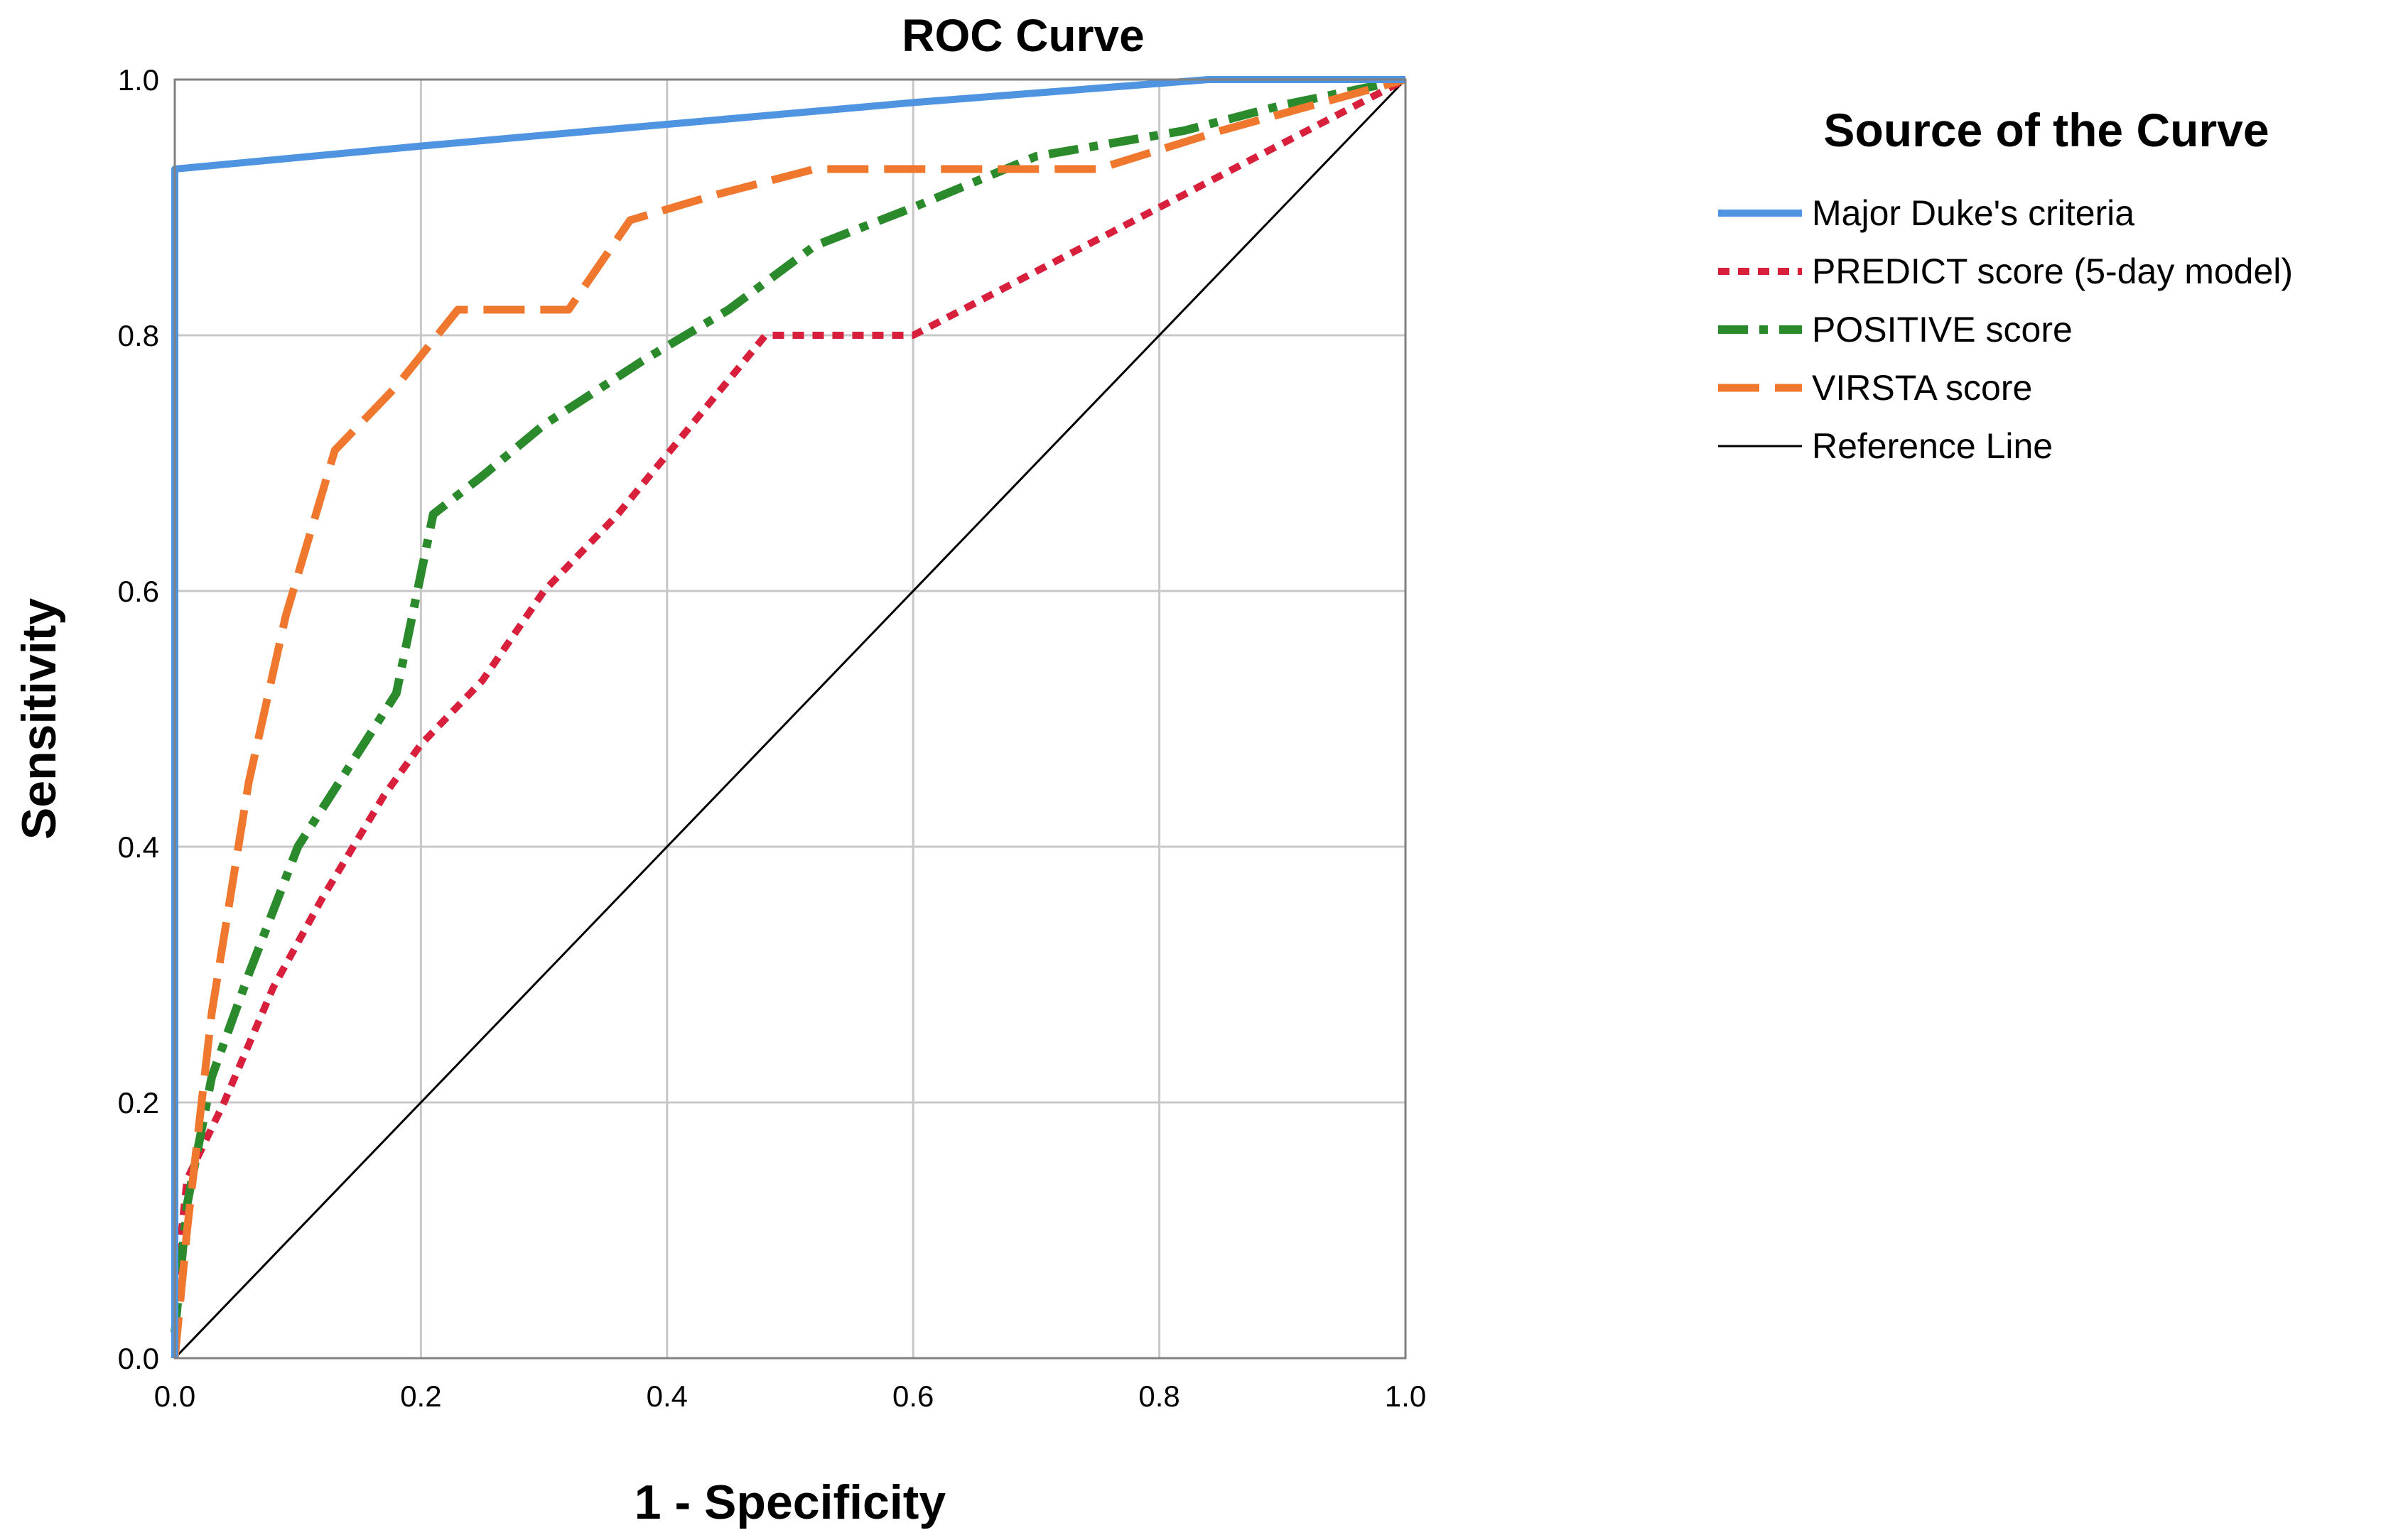  What do you see at coordinates (913, 1396) in the screenshot?
I see `x-tick-label: 0.6` at bounding box center [913, 1396].